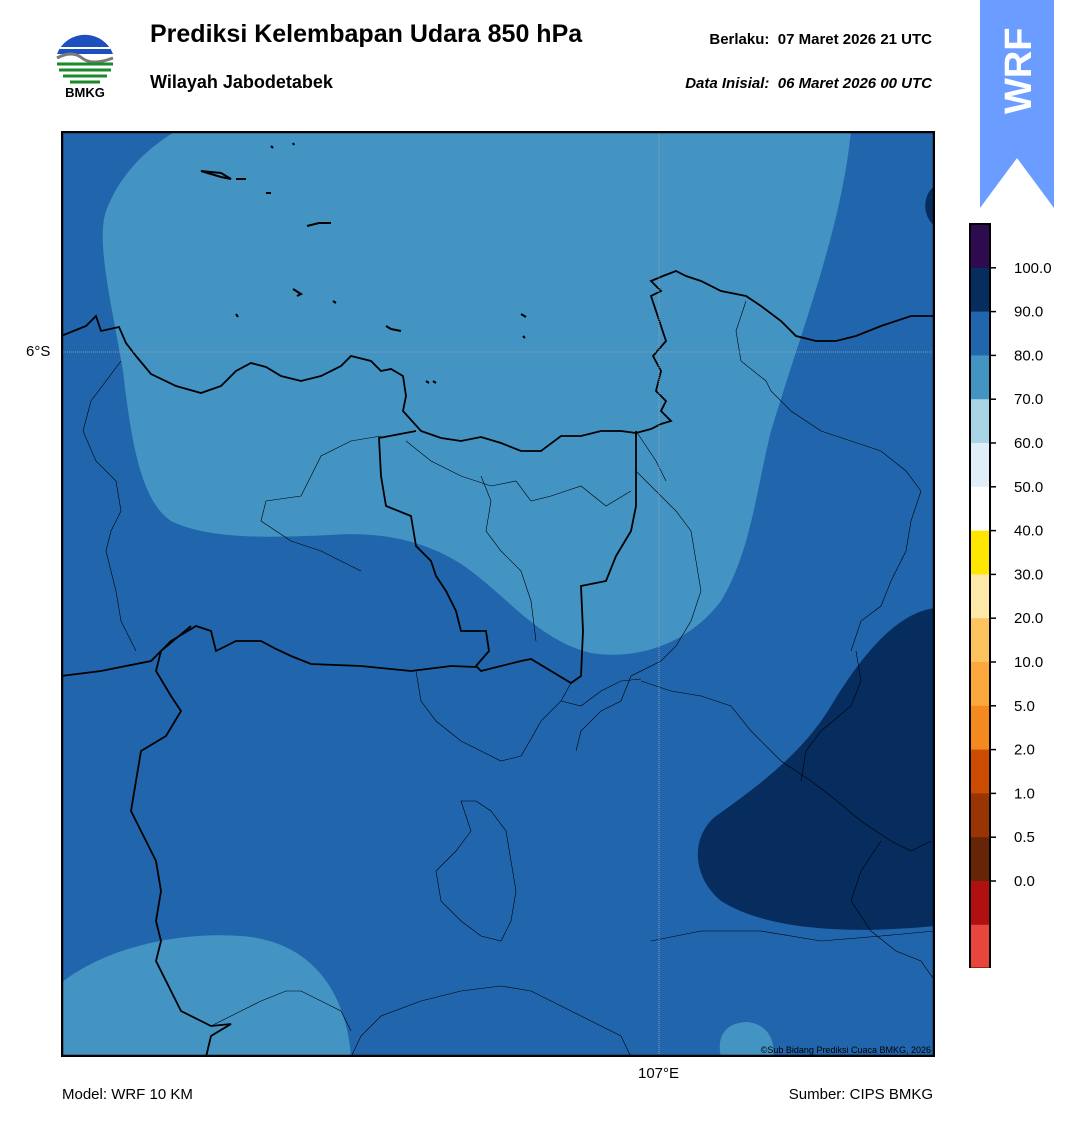 Image resolution: width=1081 pixels, height=1128 pixels. I want to click on valid-time: Berlaku: 07 Maret 2026 21 UTC, so click(820, 39).